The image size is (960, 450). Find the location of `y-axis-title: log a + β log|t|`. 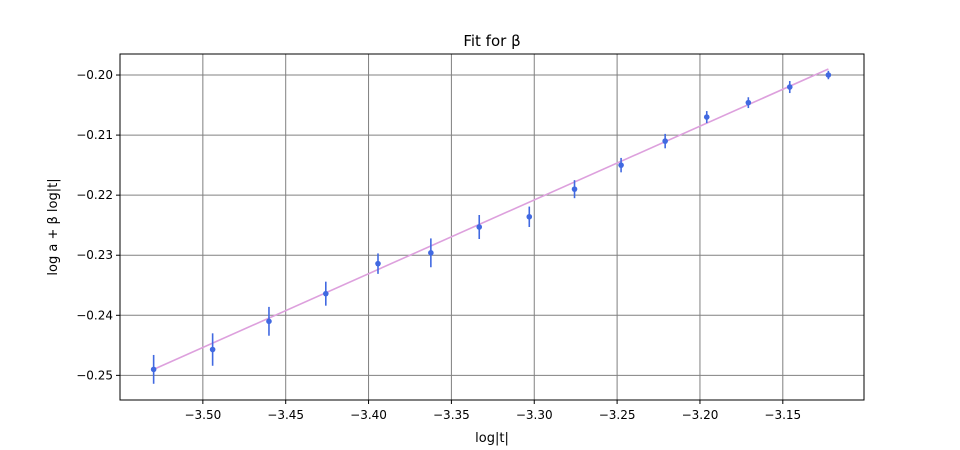

y-axis-title: log a + β log|t| is located at coordinates (53, 226).